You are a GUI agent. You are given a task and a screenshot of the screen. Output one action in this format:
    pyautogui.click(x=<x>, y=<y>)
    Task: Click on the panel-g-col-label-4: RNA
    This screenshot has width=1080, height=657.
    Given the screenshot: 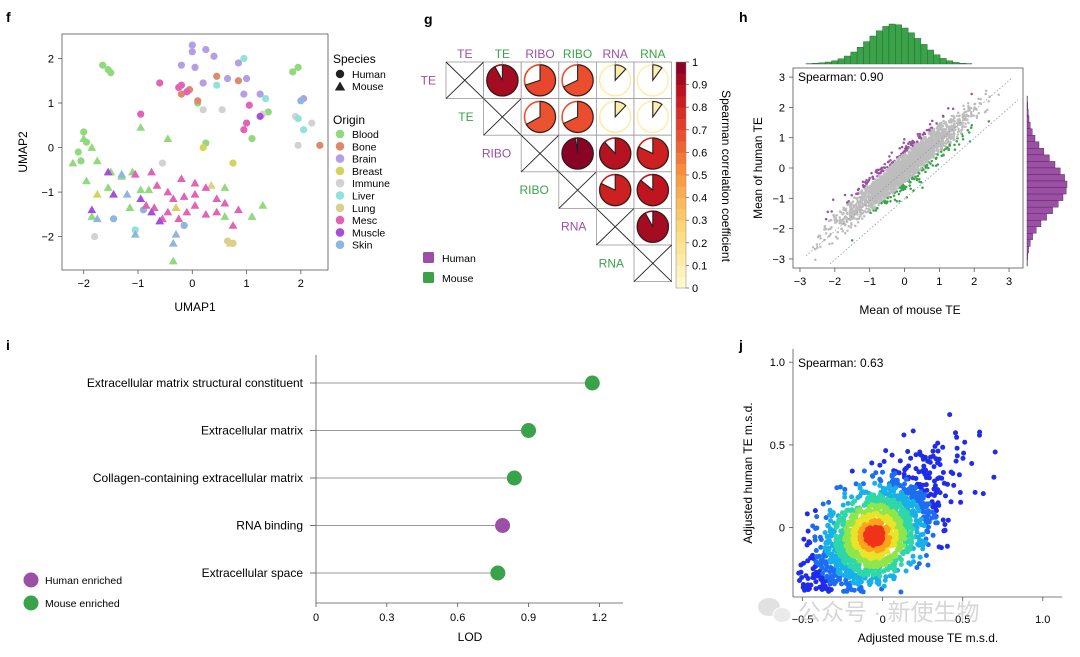 What is the action you would take?
    pyautogui.click(x=615, y=54)
    